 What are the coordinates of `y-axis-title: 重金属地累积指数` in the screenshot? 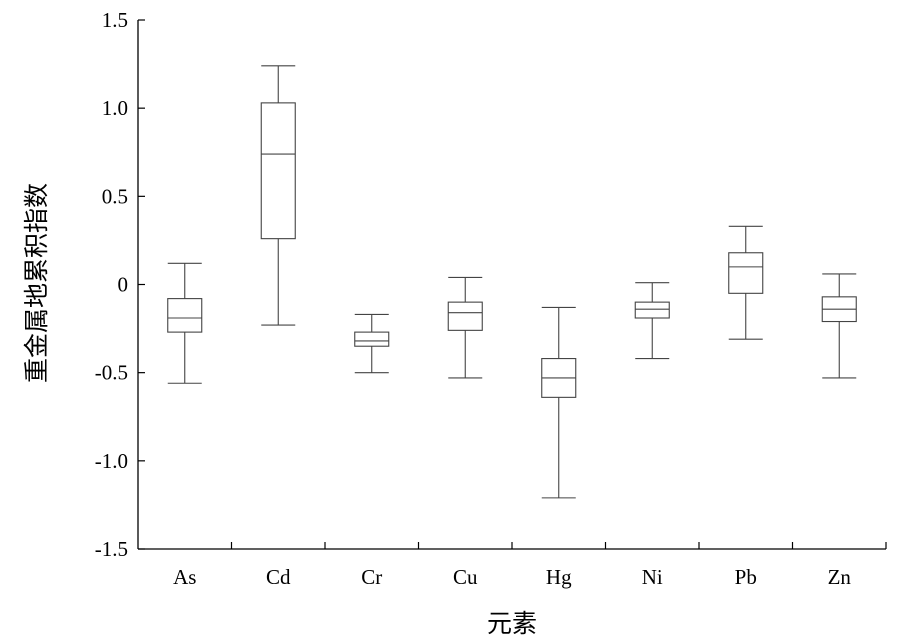 It's located at (36, 283).